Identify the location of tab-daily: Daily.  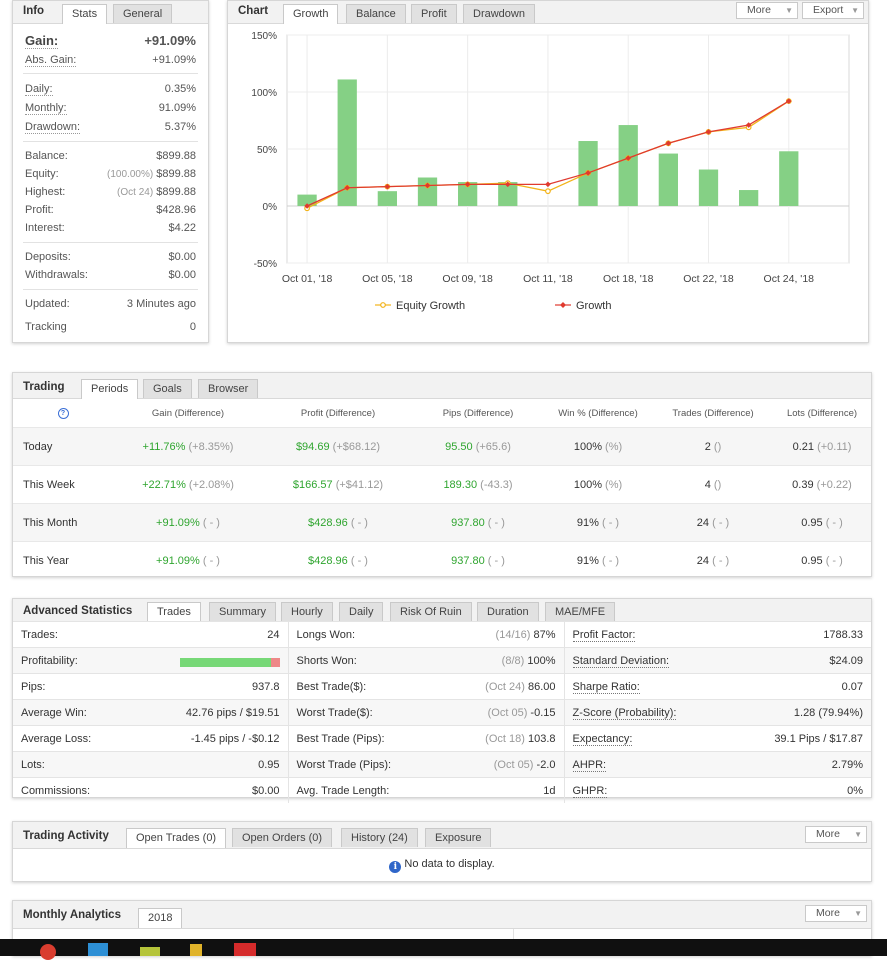
(361, 611).